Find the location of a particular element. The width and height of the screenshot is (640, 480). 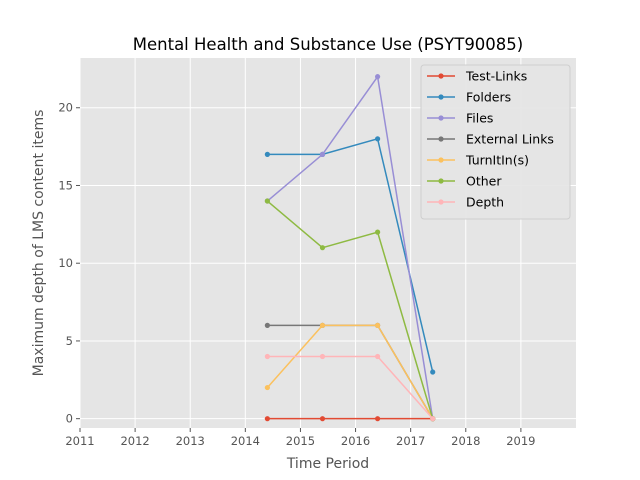

x-tick-label: 2011 is located at coordinates (79, 441).